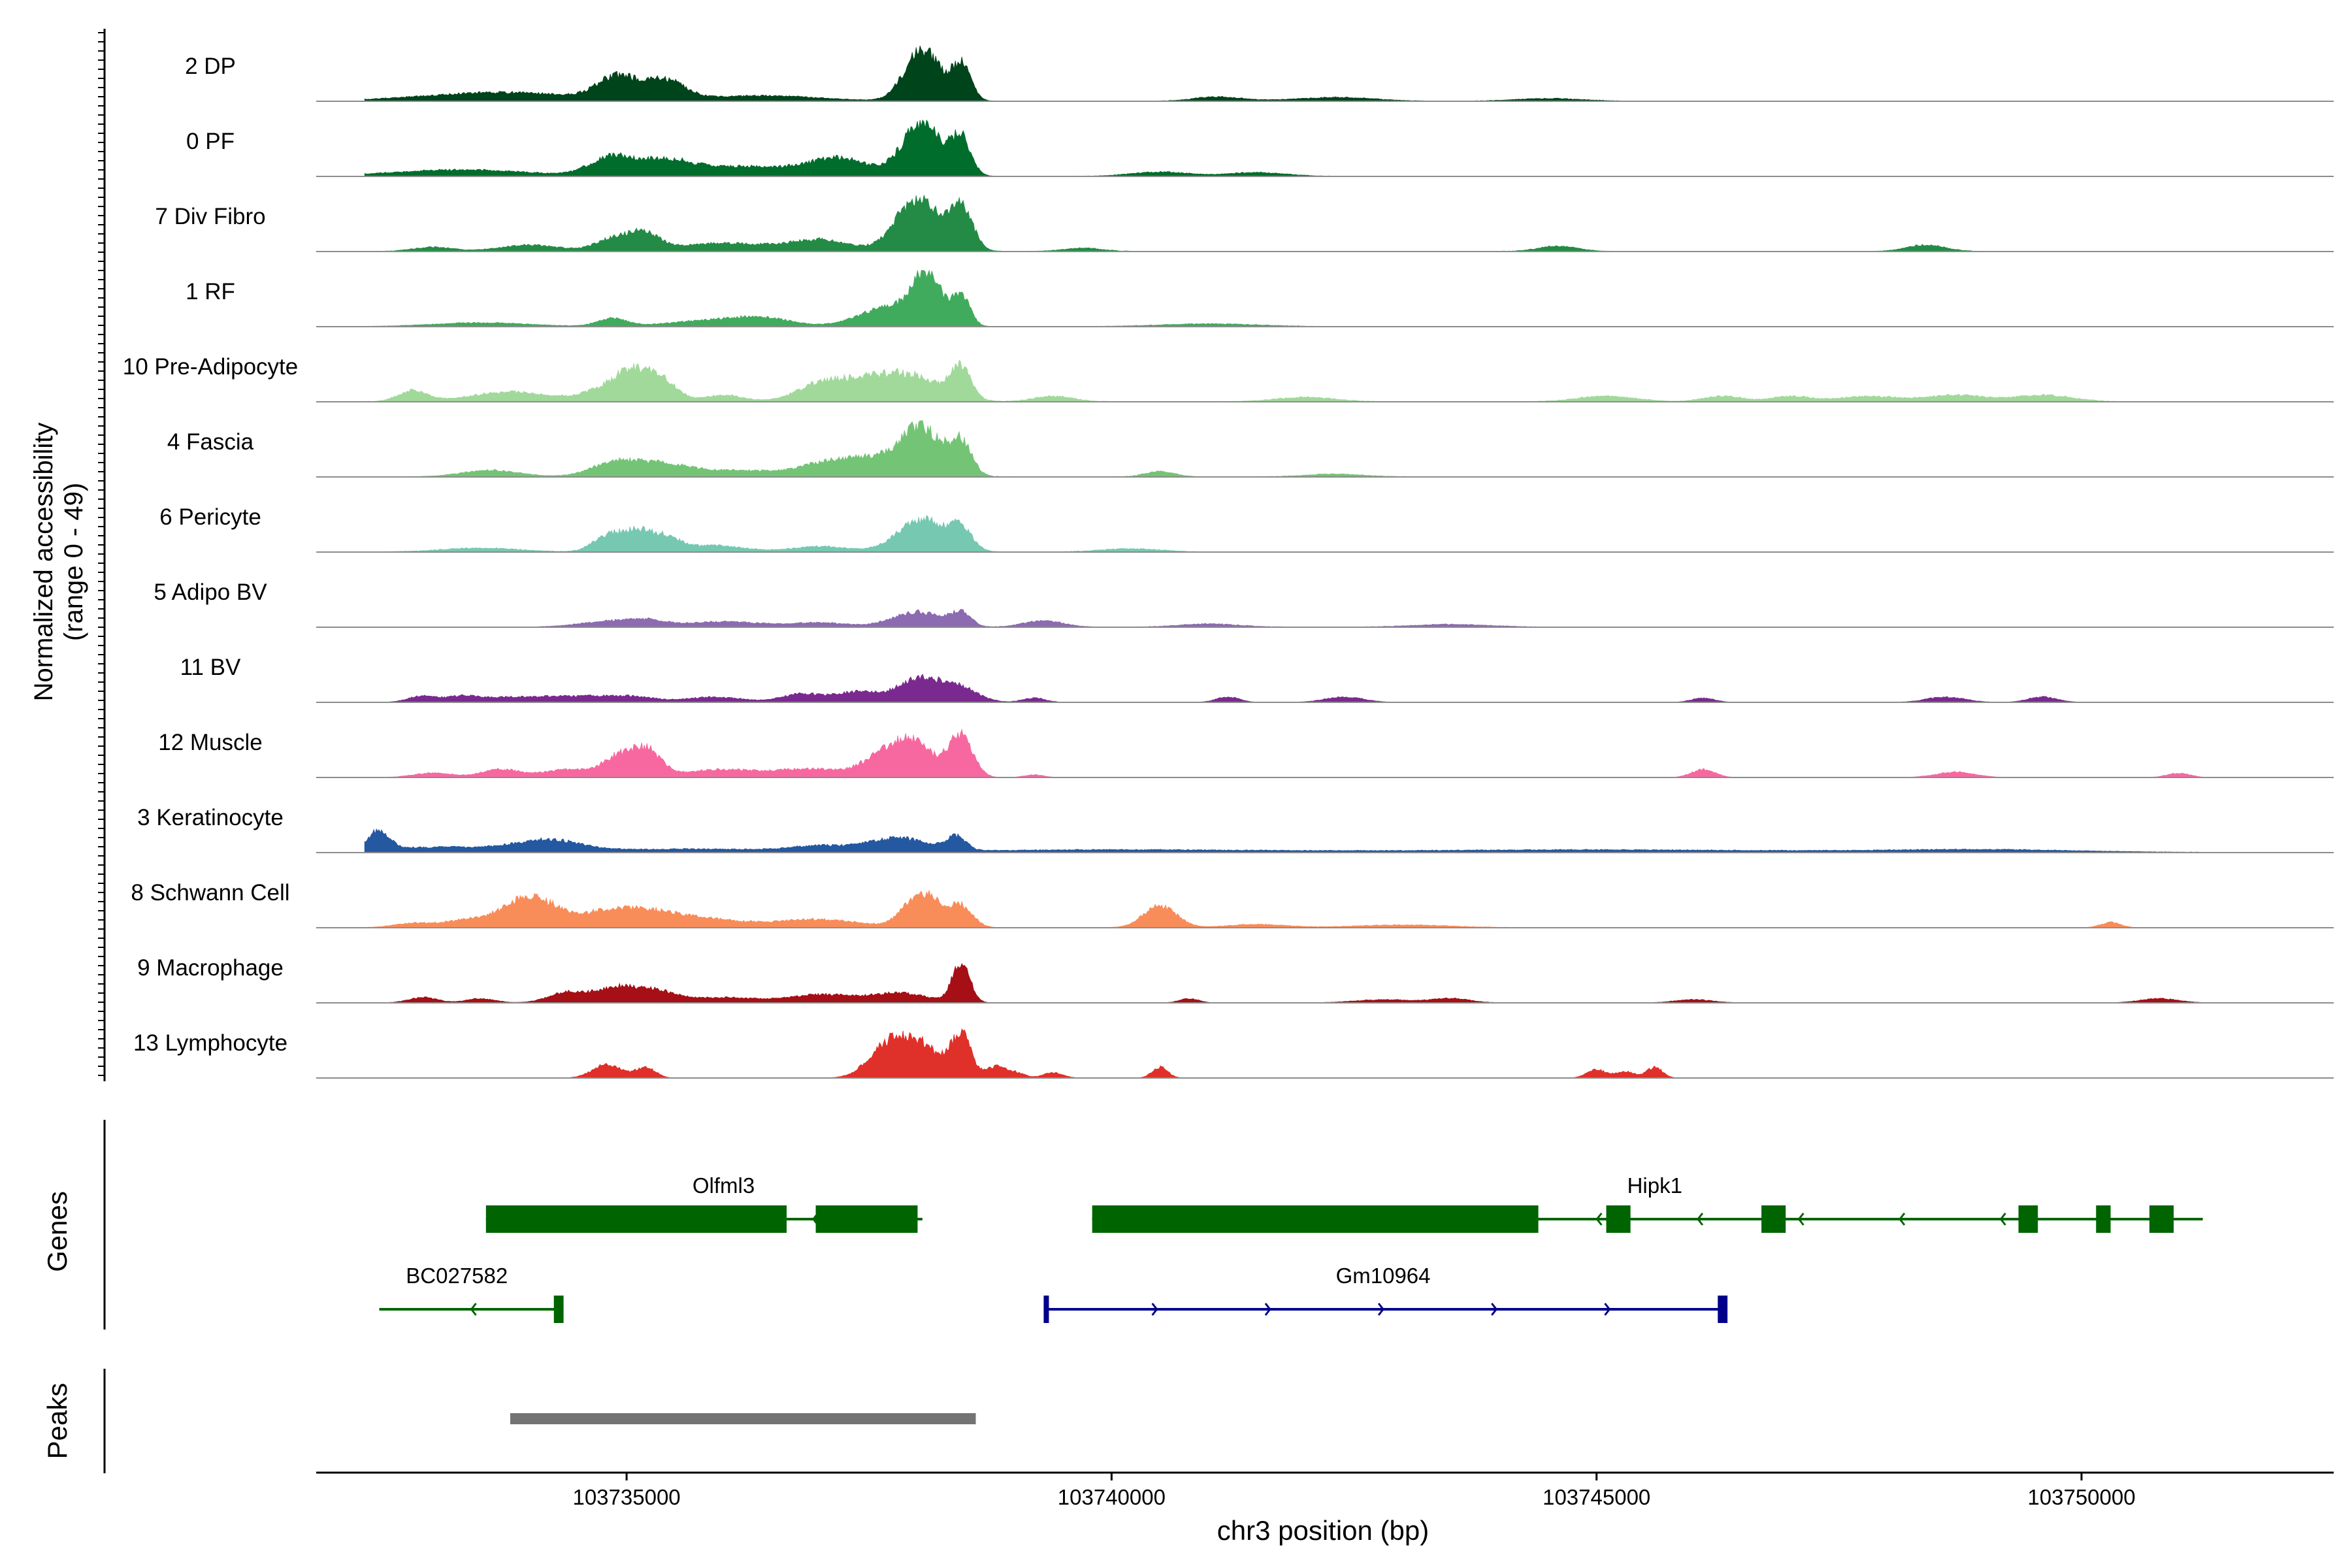 Image resolution: width=2352 pixels, height=1568 pixels. I want to click on track-label: 11 BV, so click(210, 667).